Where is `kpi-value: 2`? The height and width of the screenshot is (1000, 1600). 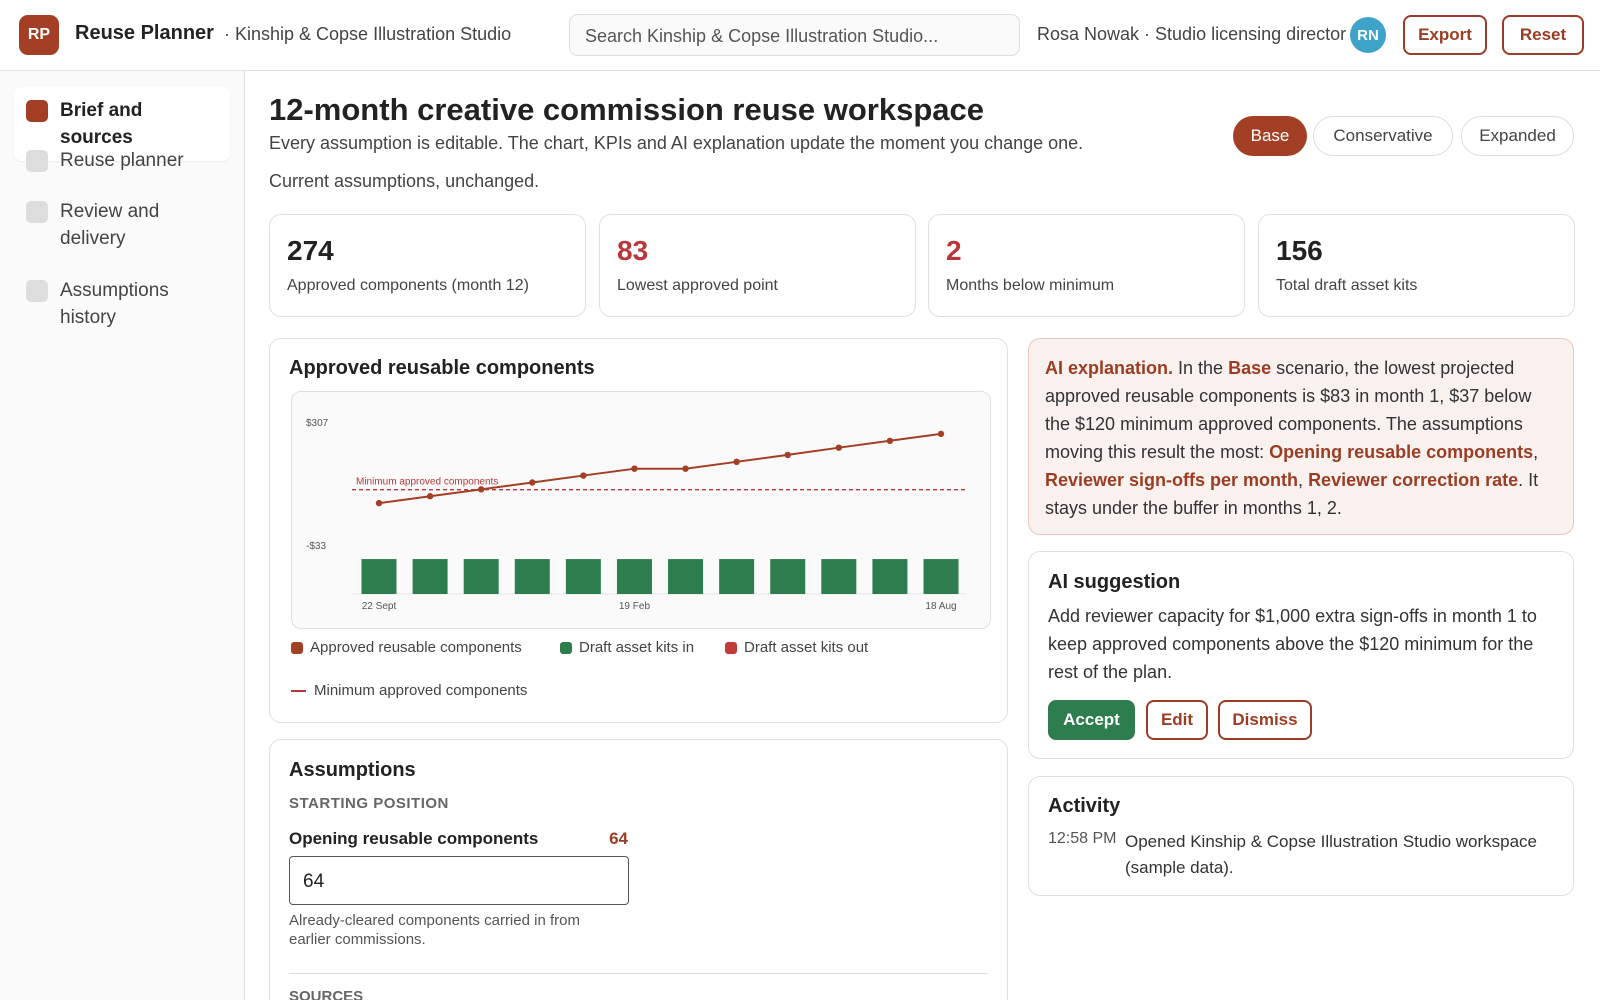 kpi-value: 2 is located at coordinates (954, 250).